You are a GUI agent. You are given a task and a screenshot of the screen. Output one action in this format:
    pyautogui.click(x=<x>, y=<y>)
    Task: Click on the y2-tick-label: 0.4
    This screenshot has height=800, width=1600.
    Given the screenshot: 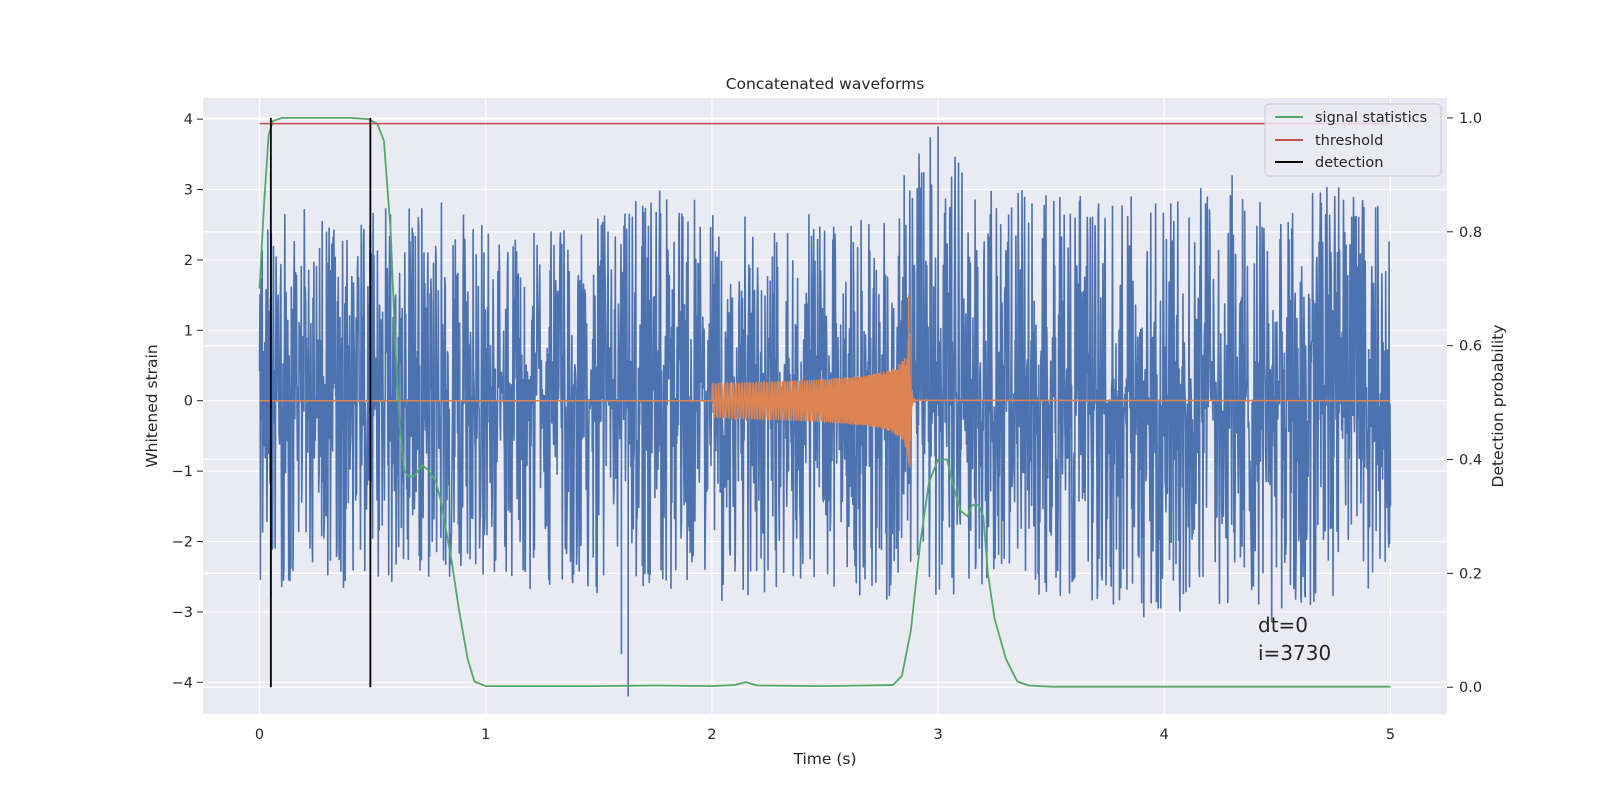 What is the action you would take?
    pyautogui.click(x=1470, y=461)
    